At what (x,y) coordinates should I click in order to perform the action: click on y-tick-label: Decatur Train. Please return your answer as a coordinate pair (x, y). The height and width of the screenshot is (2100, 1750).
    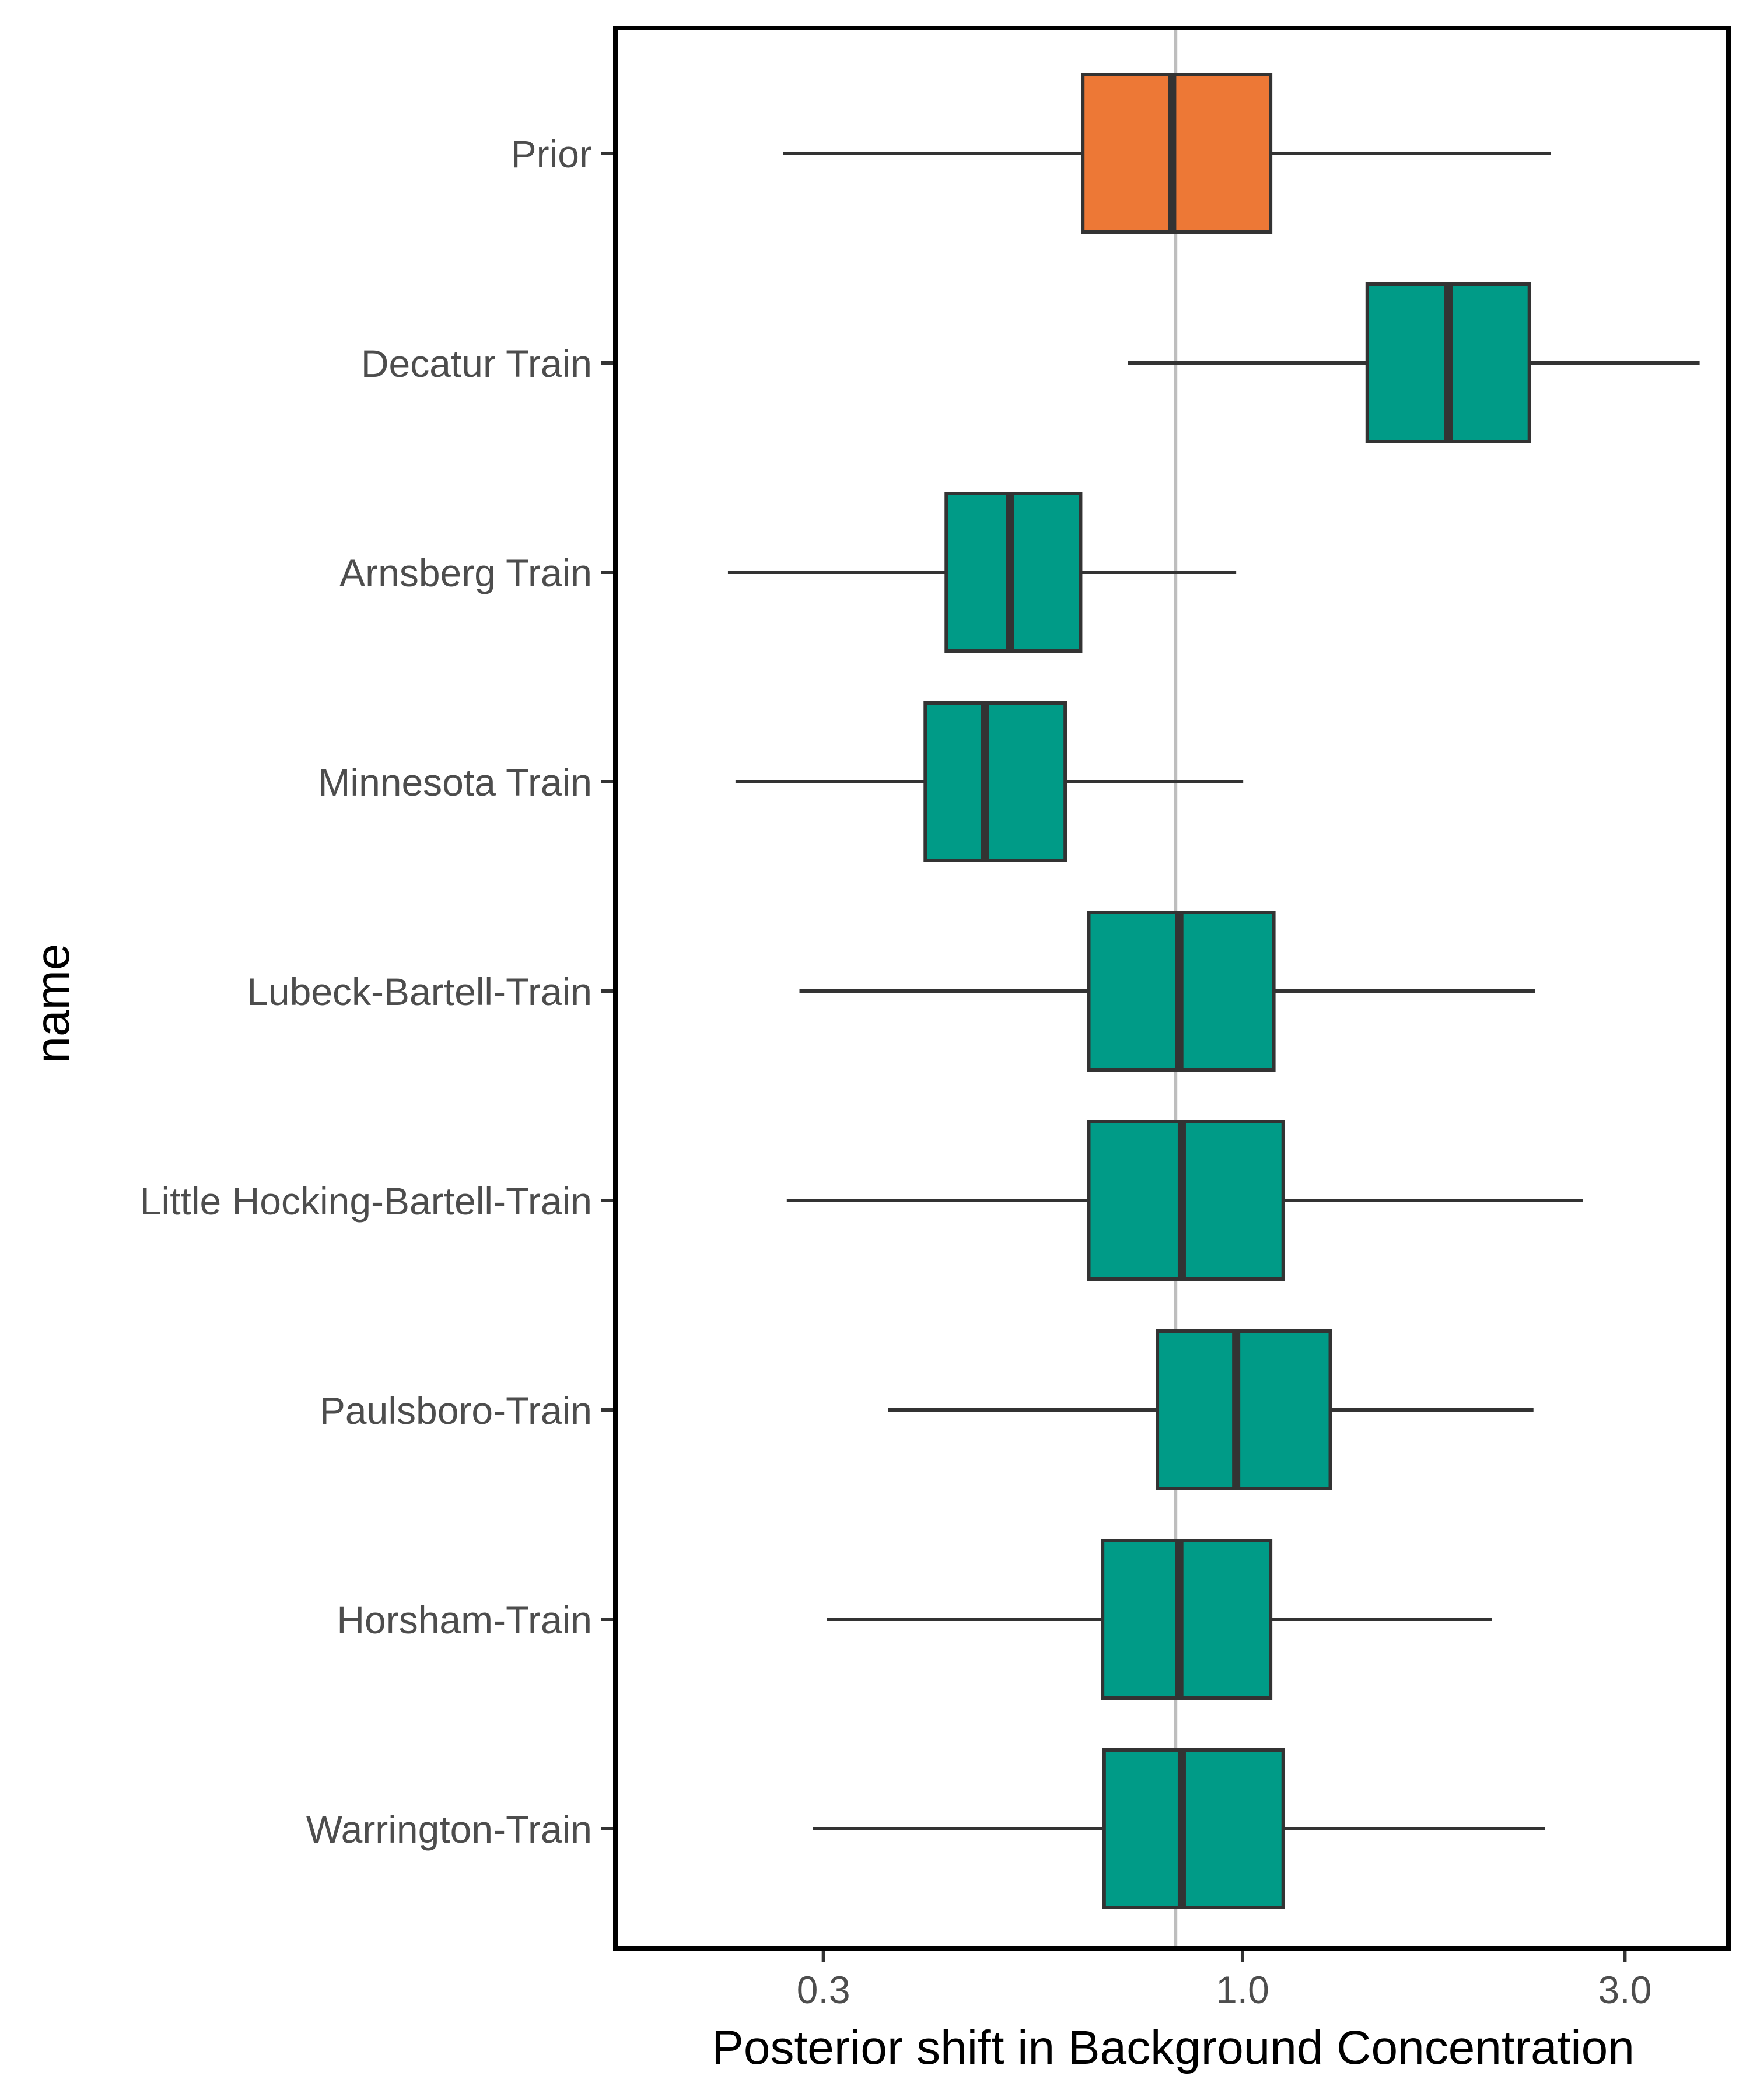
    Looking at the image, I should click on (476, 363).